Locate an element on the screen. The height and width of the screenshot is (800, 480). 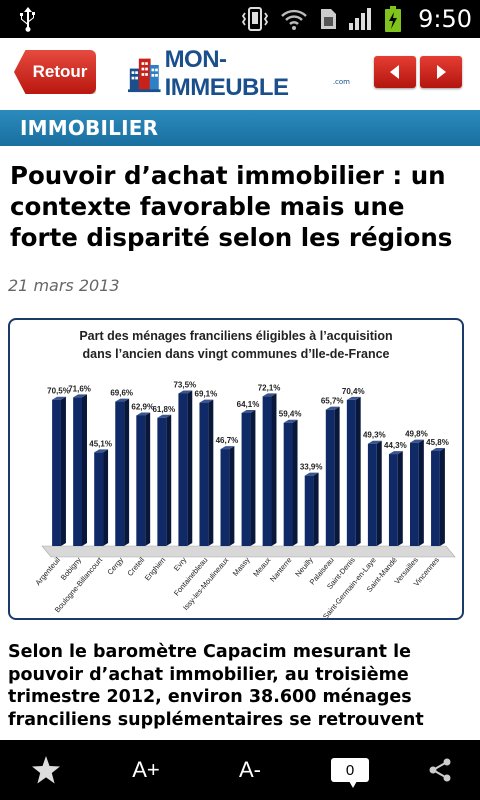
chart-data-label: 70,4% is located at coordinates (353, 391).